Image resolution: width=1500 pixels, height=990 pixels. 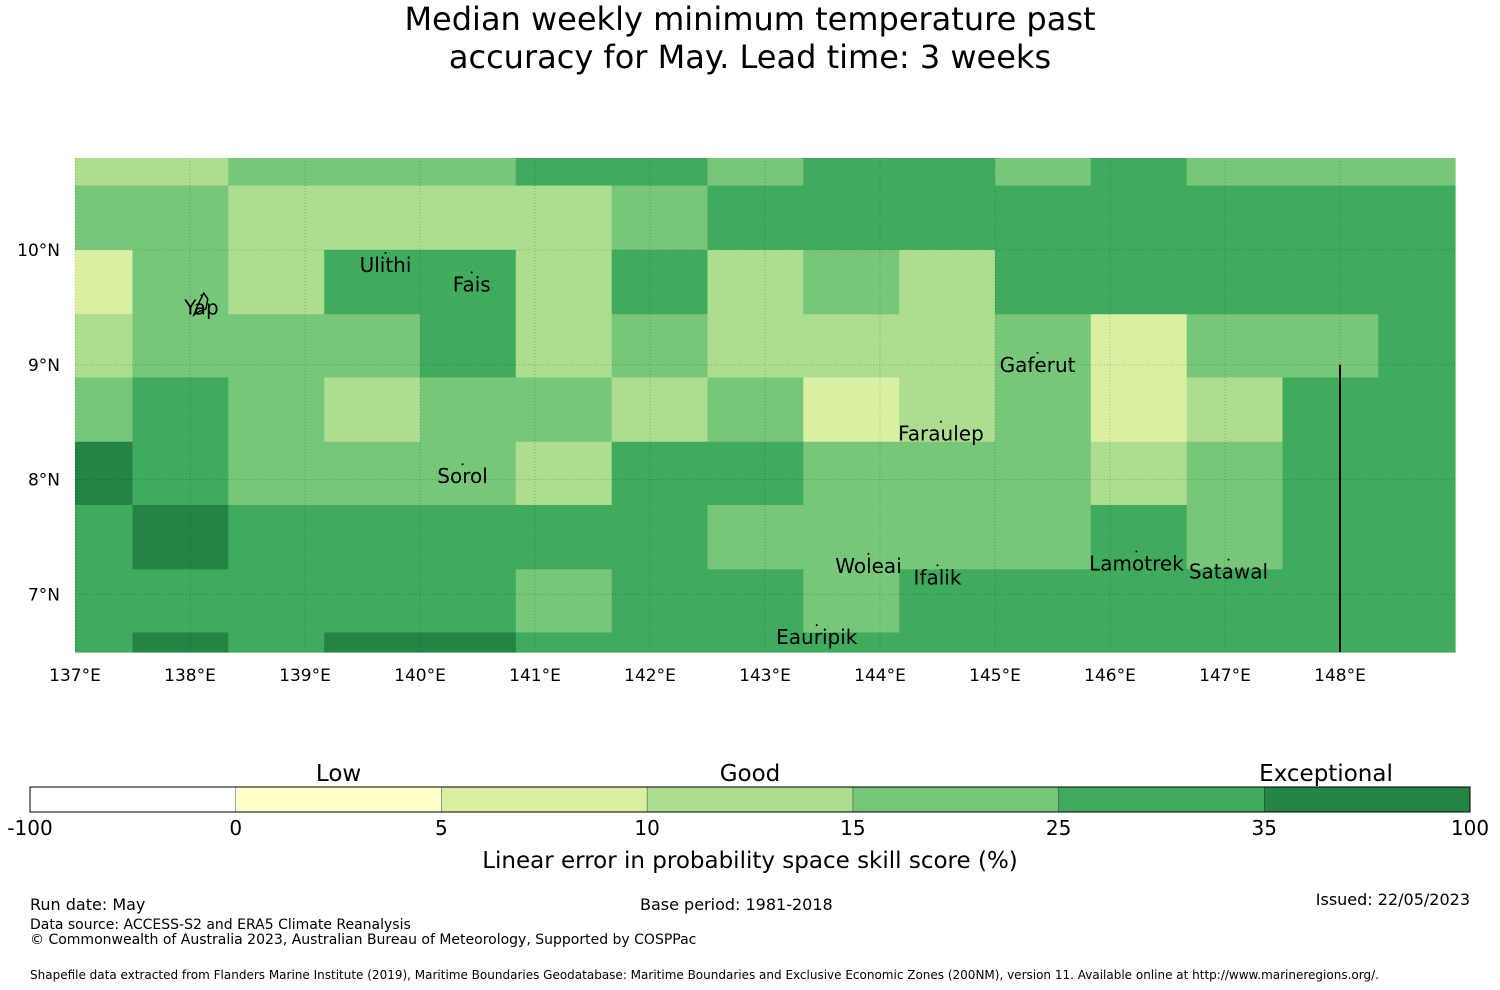 What do you see at coordinates (995, 676) in the screenshot?
I see `x-tick-label: 145°E` at bounding box center [995, 676].